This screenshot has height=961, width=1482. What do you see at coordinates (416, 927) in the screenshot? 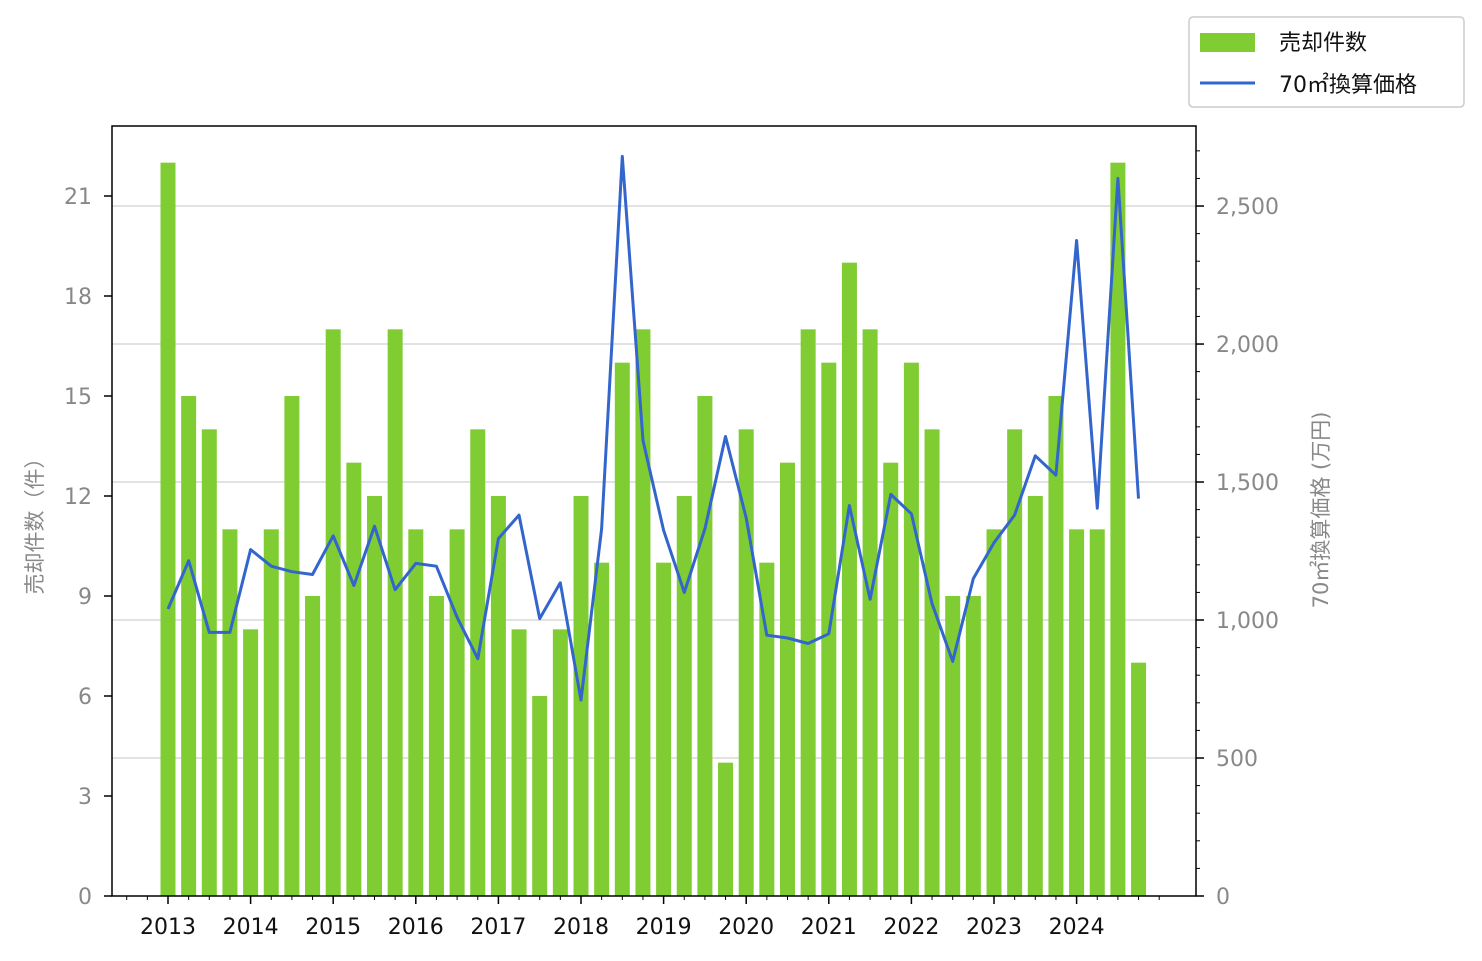
I see `x-tick-label: 2016` at bounding box center [416, 927].